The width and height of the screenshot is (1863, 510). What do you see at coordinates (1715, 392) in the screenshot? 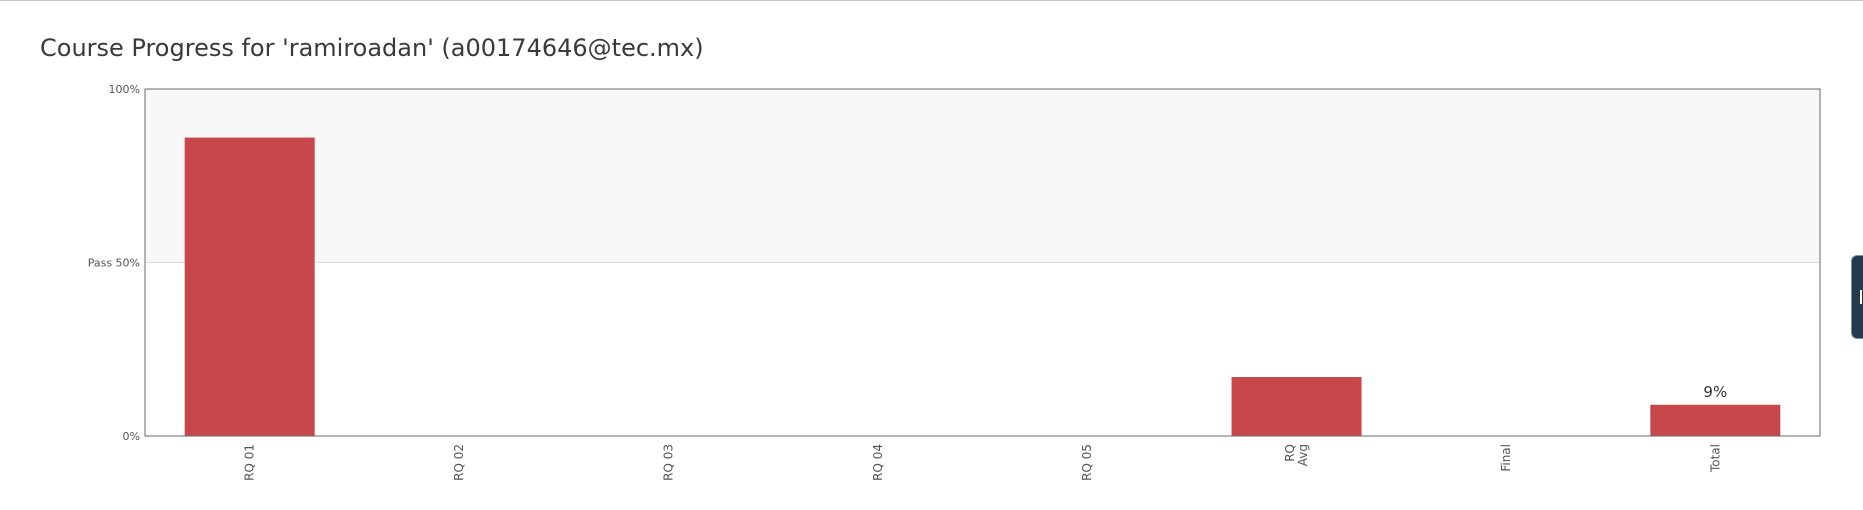
I see `data-label-7: 9%` at bounding box center [1715, 392].